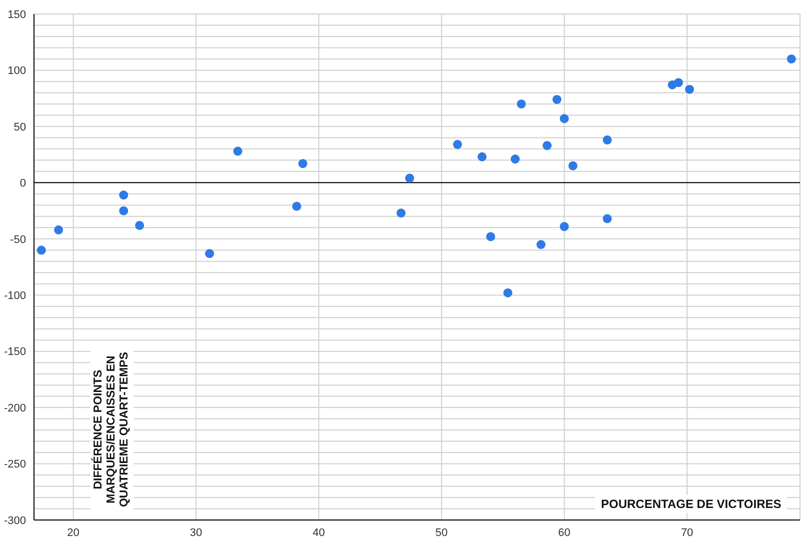 The height and width of the screenshot is (546, 810). Describe the element at coordinates (17, 14) in the screenshot. I see `y-tick-label: 150` at that location.